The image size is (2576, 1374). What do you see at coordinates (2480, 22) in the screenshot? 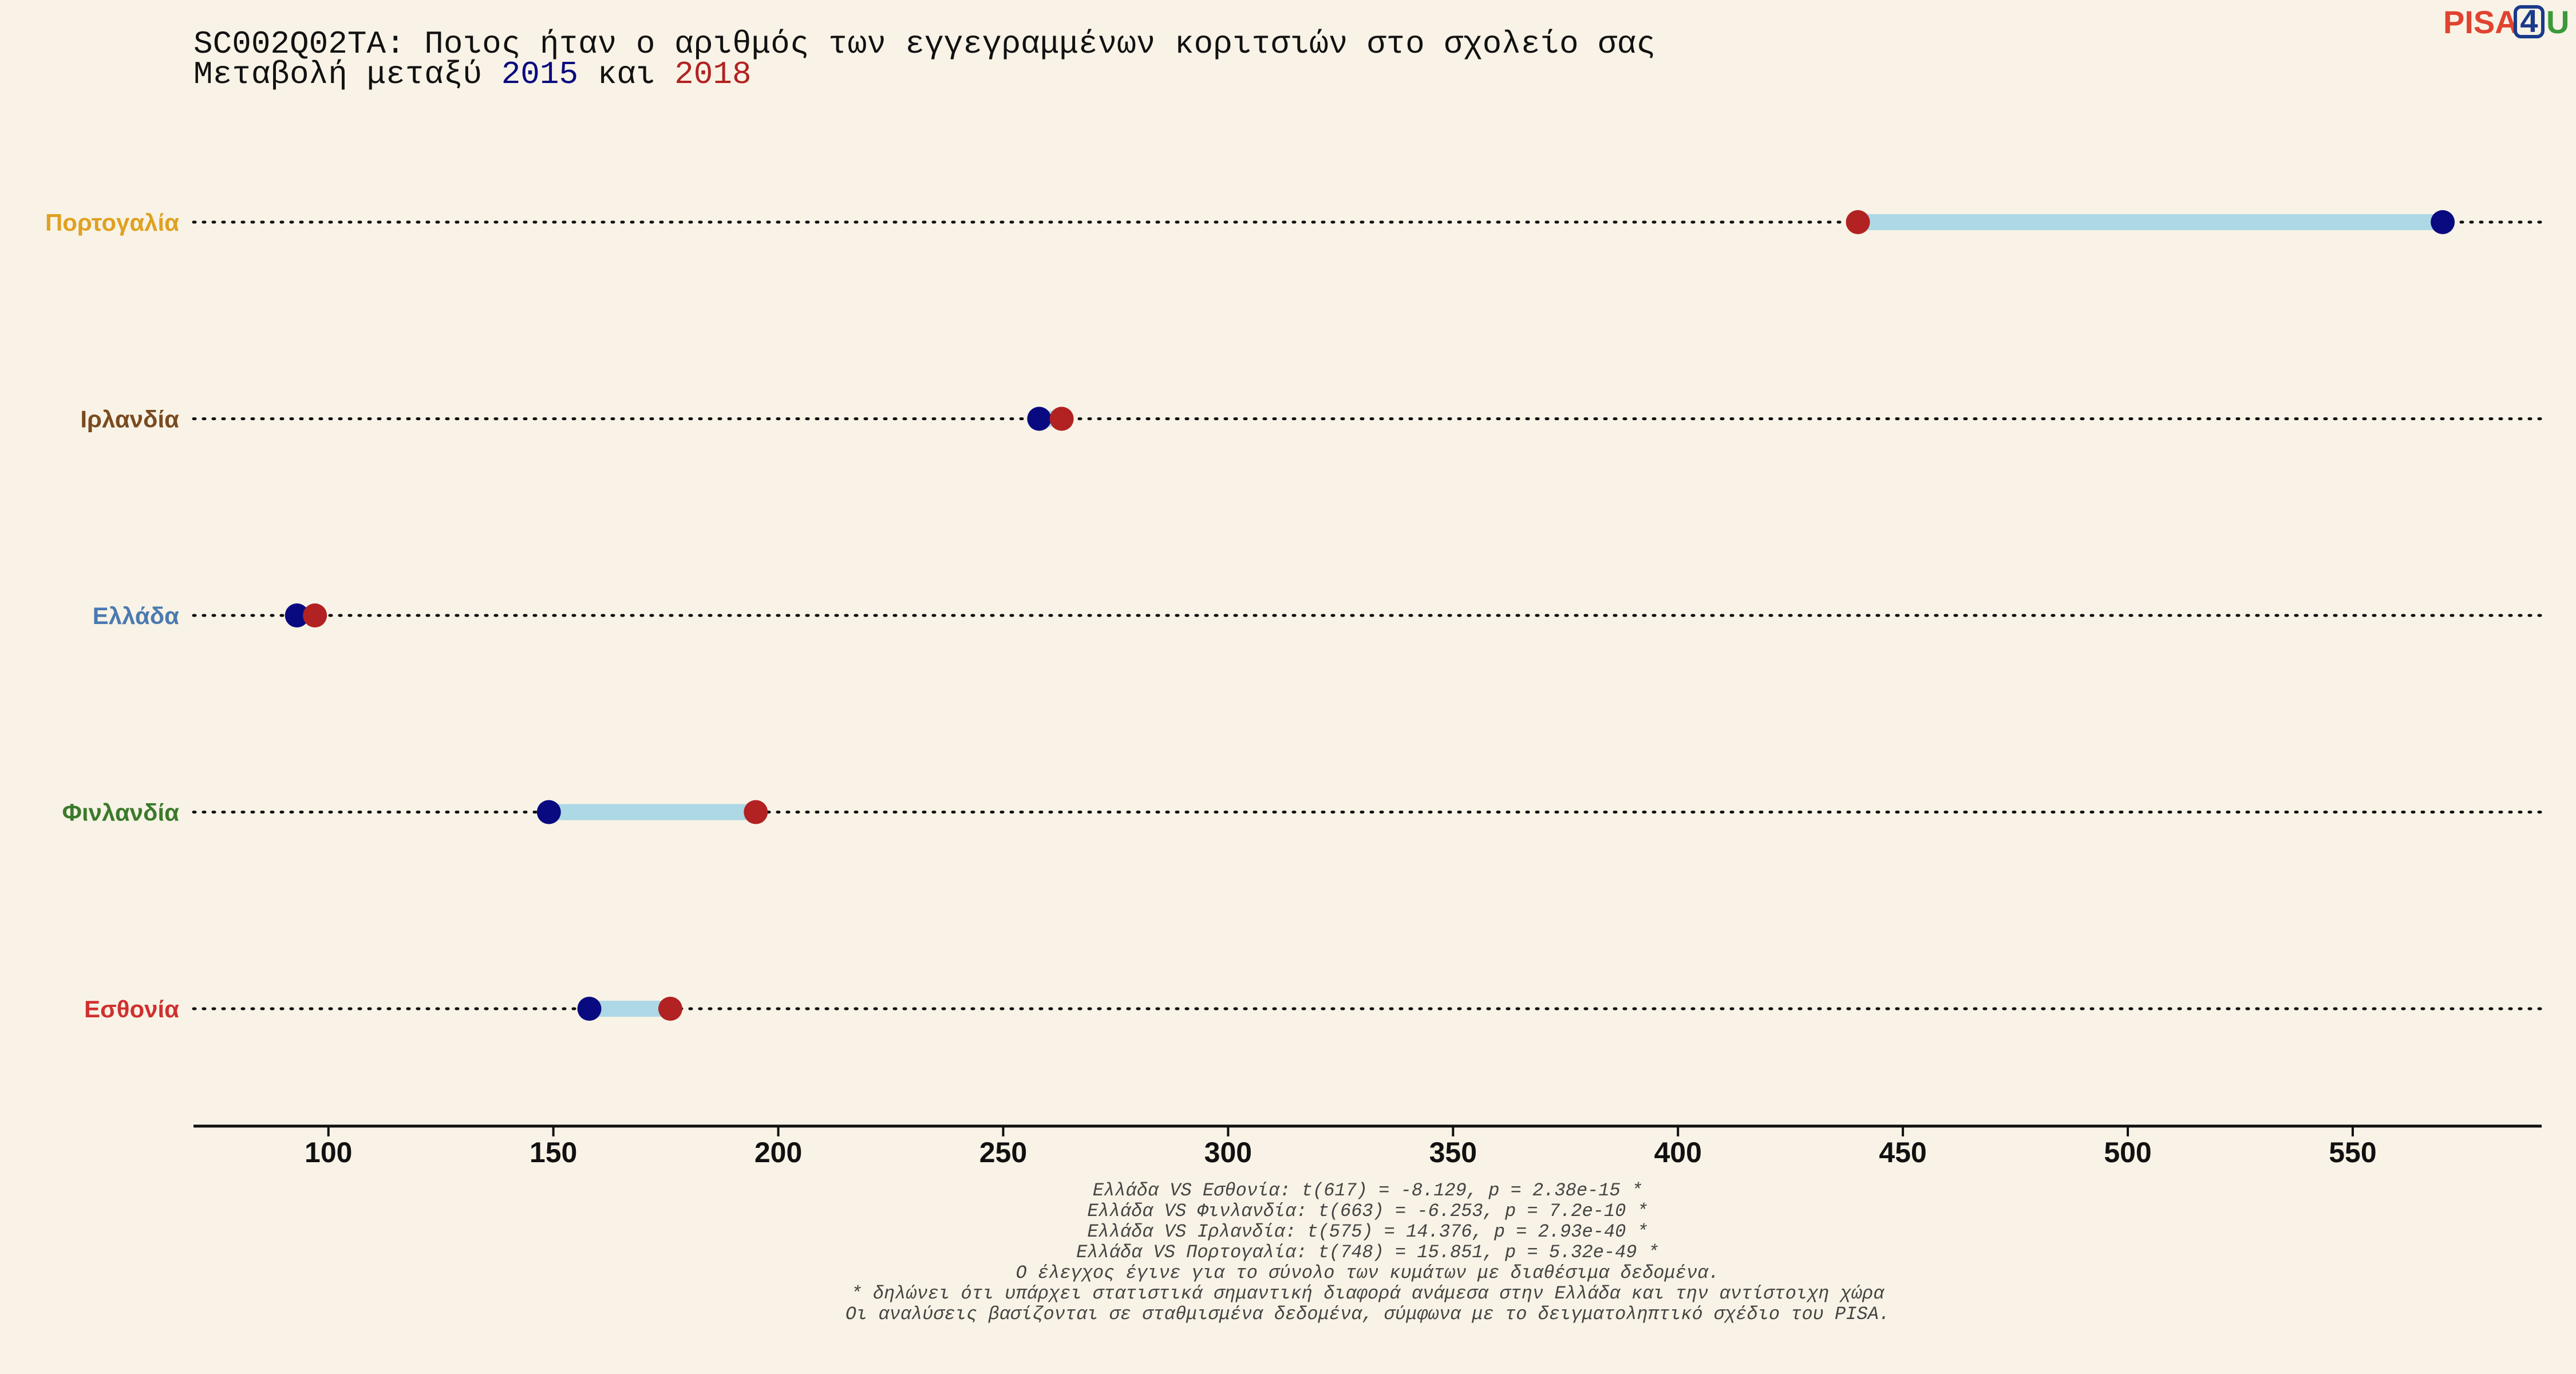
I see `logo-text-pisa: PISA` at bounding box center [2480, 22].